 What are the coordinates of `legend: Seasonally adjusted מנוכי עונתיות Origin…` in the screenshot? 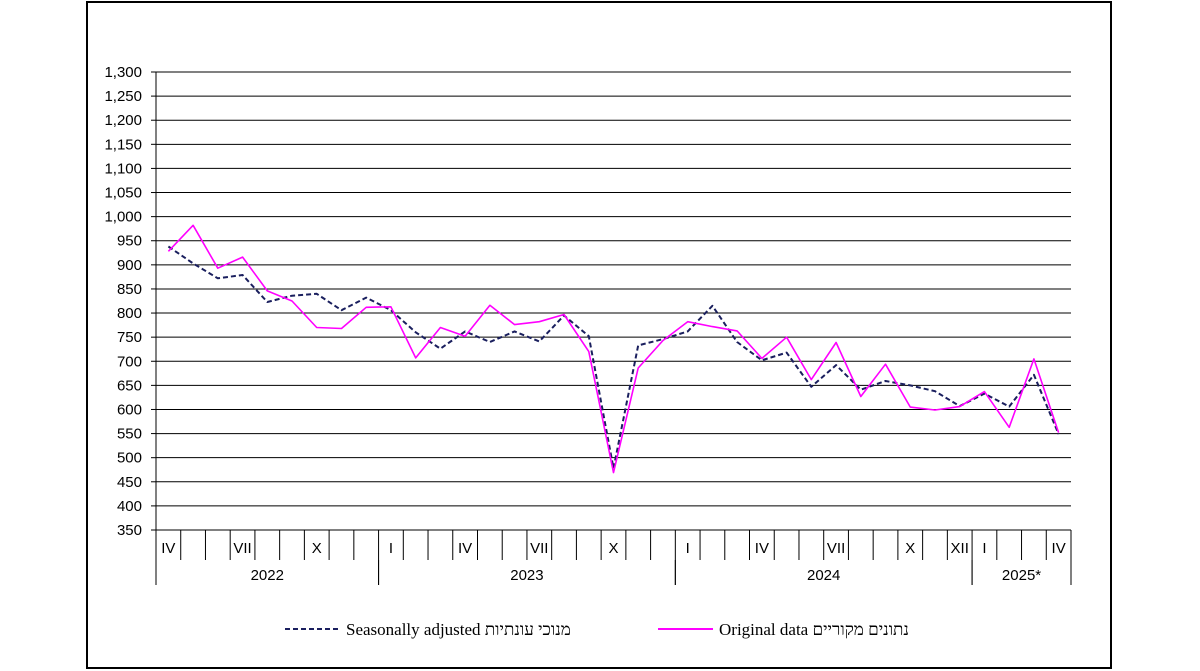 It's located at (597, 629).